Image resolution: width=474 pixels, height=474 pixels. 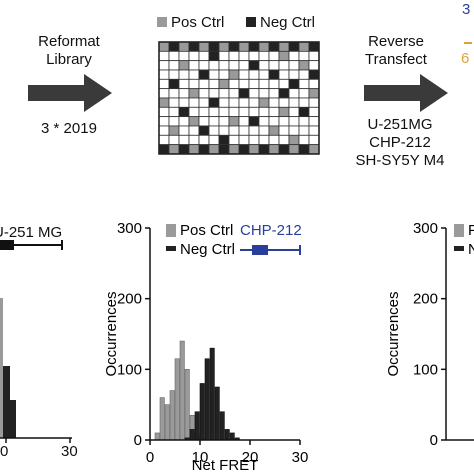 What do you see at coordinates (31, 232) in the screenshot?
I see `chart1-title: U-251 MG` at bounding box center [31, 232].